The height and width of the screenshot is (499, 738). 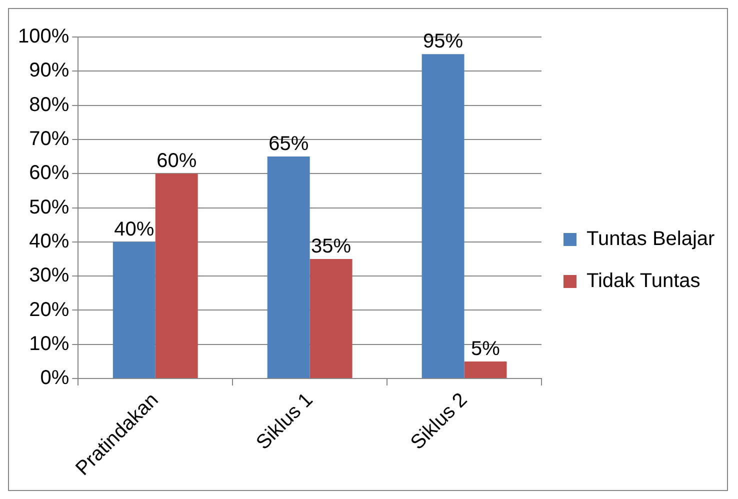 What do you see at coordinates (288, 144) in the screenshot?
I see `data-label: 65%` at bounding box center [288, 144].